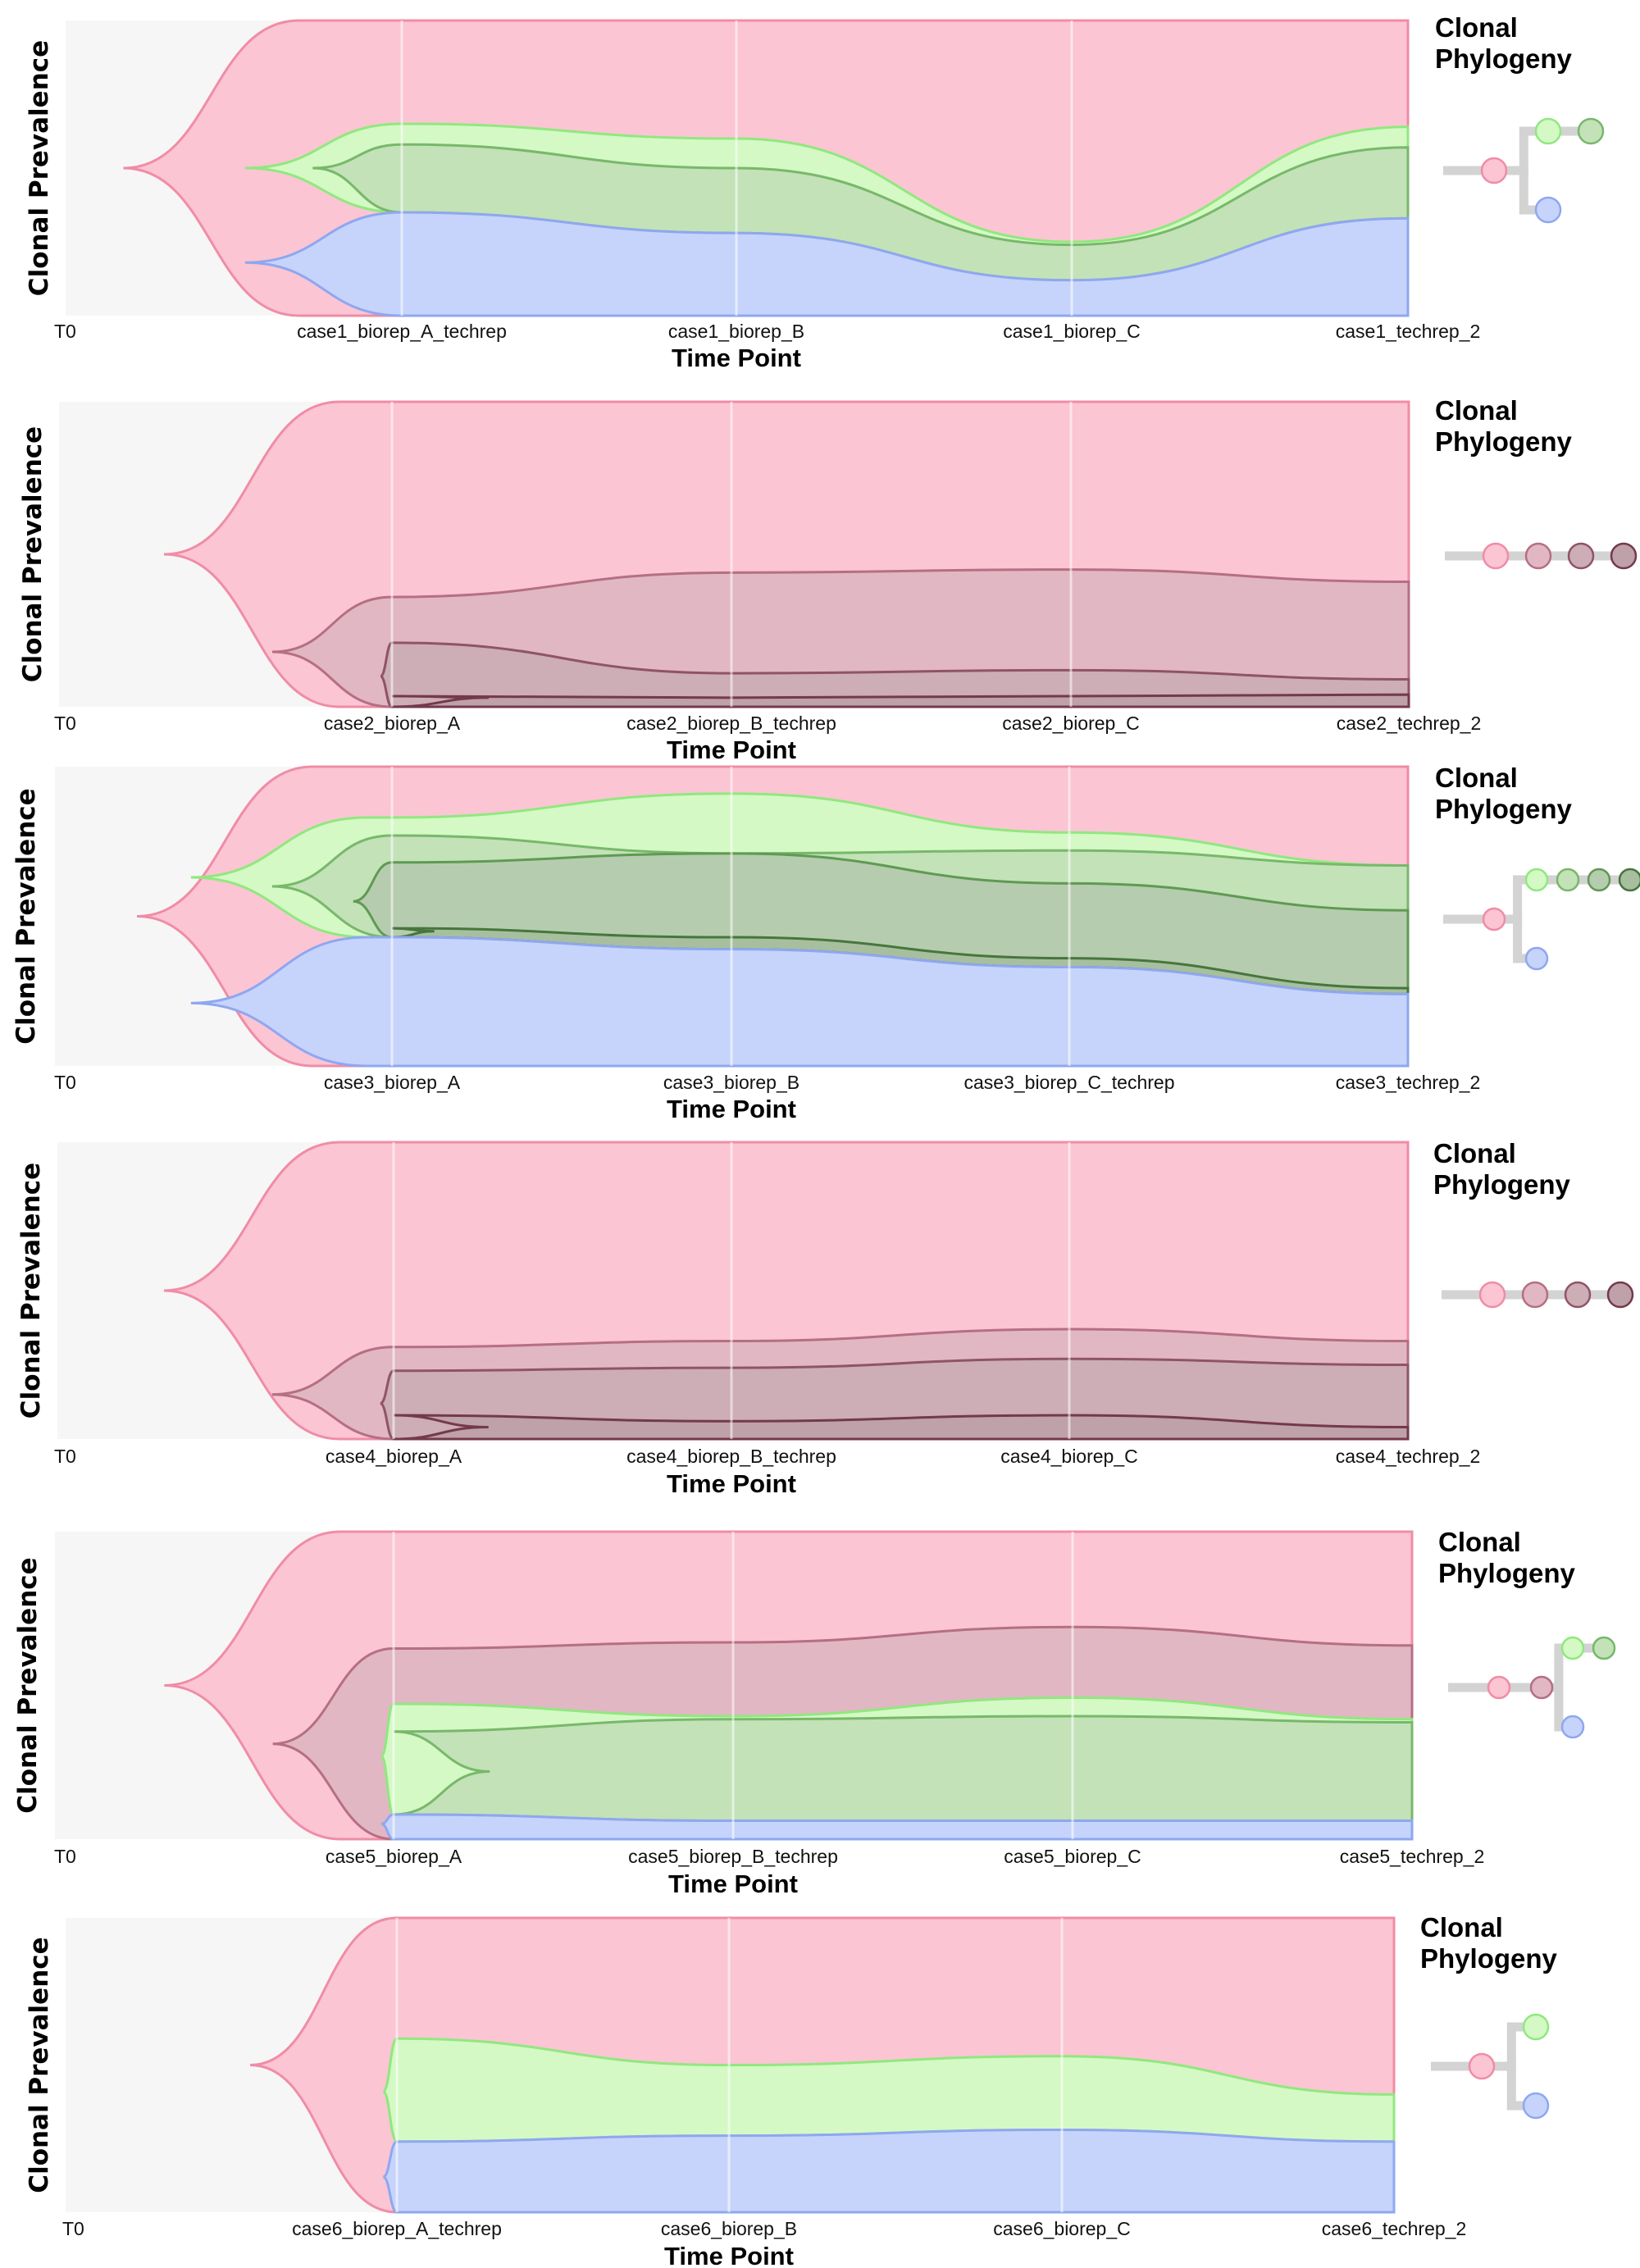 This screenshot has width=1640, height=2268. Describe the element at coordinates (1408, 331) in the screenshot. I see `x-tick-label: case1_techrep_2` at that location.